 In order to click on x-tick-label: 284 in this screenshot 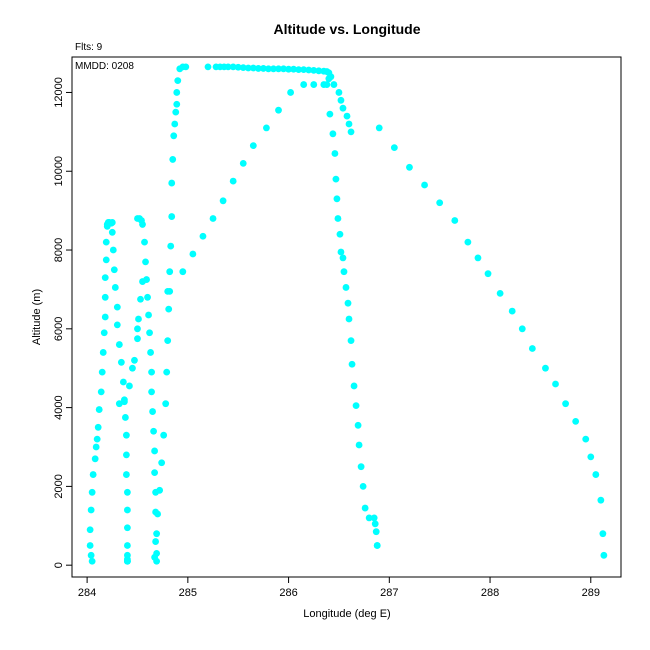, I will do `click(87, 593)`.